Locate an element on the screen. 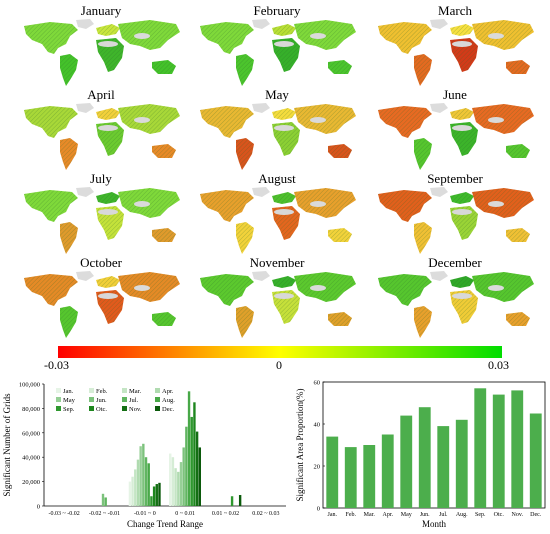  legend-label: Dec. is located at coordinates (168, 409).